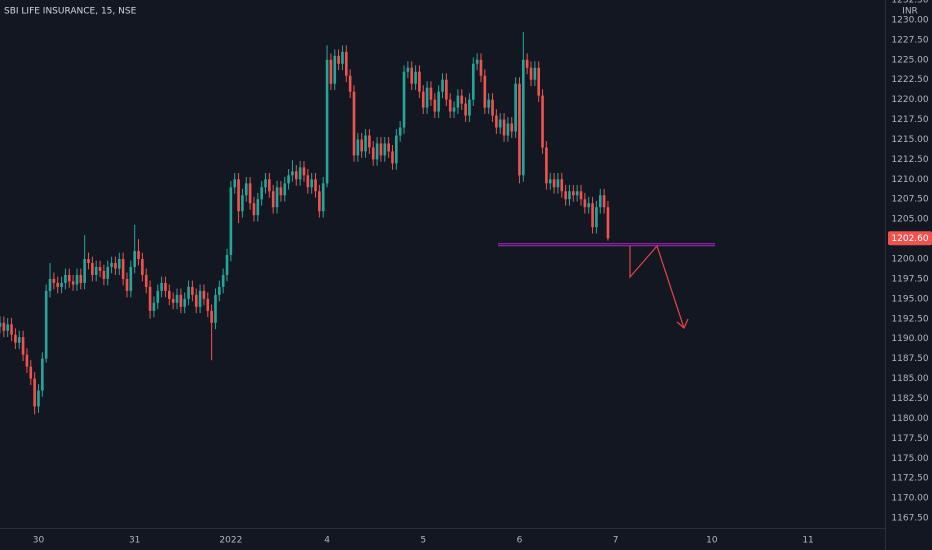 This screenshot has width=932, height=550. I want to click on y-tick-label: 1180.00, so click(909, 419).